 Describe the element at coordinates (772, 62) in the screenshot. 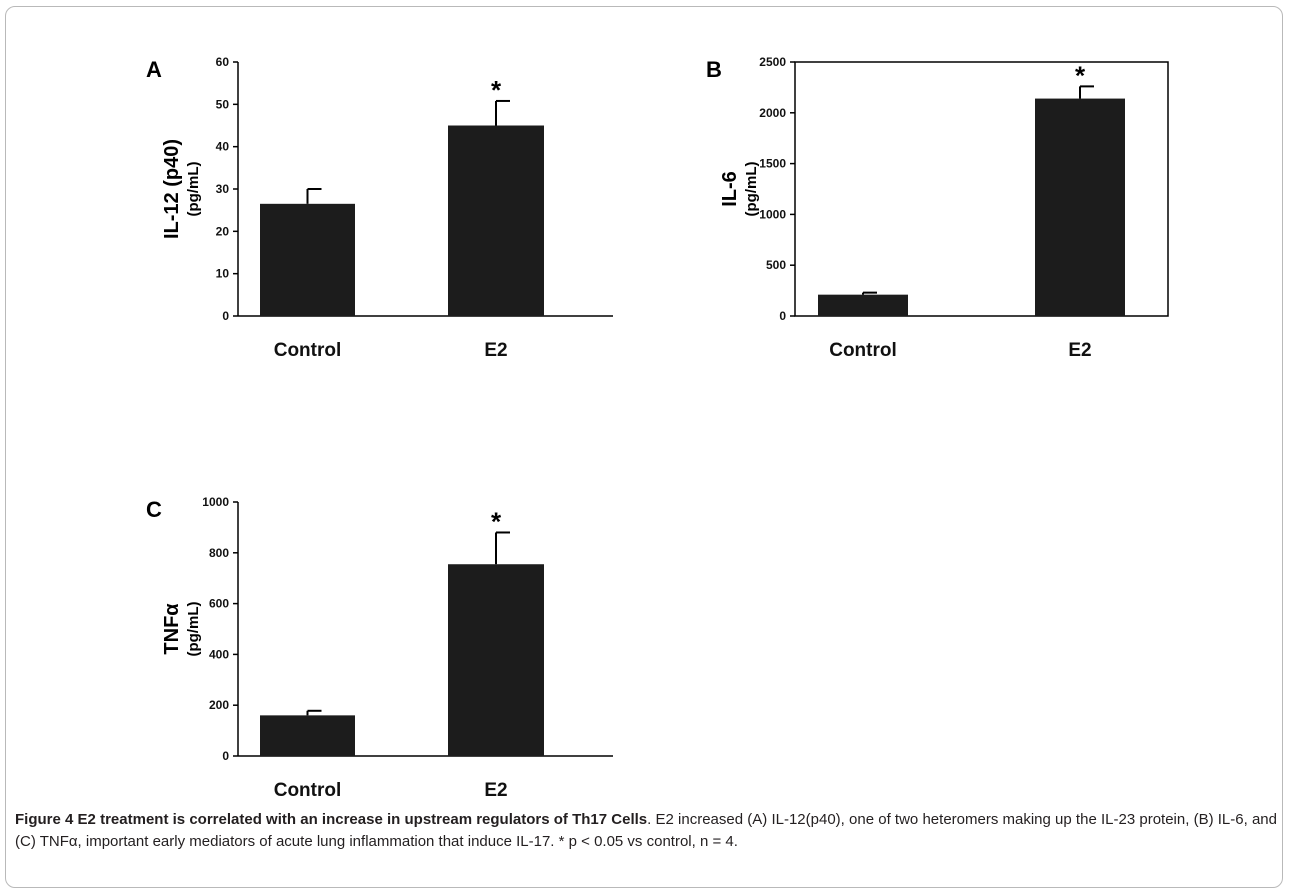

I see `y-tick-label: 2500` at that location.